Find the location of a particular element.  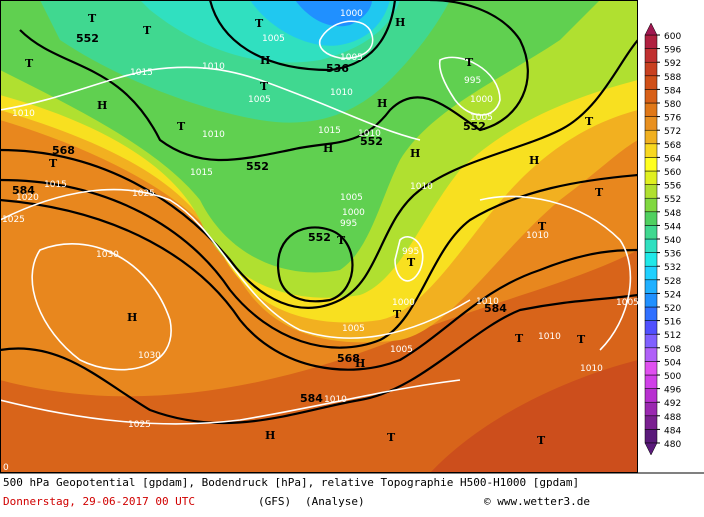

colorbar-arrow-top is located at coordinates (651, 29).